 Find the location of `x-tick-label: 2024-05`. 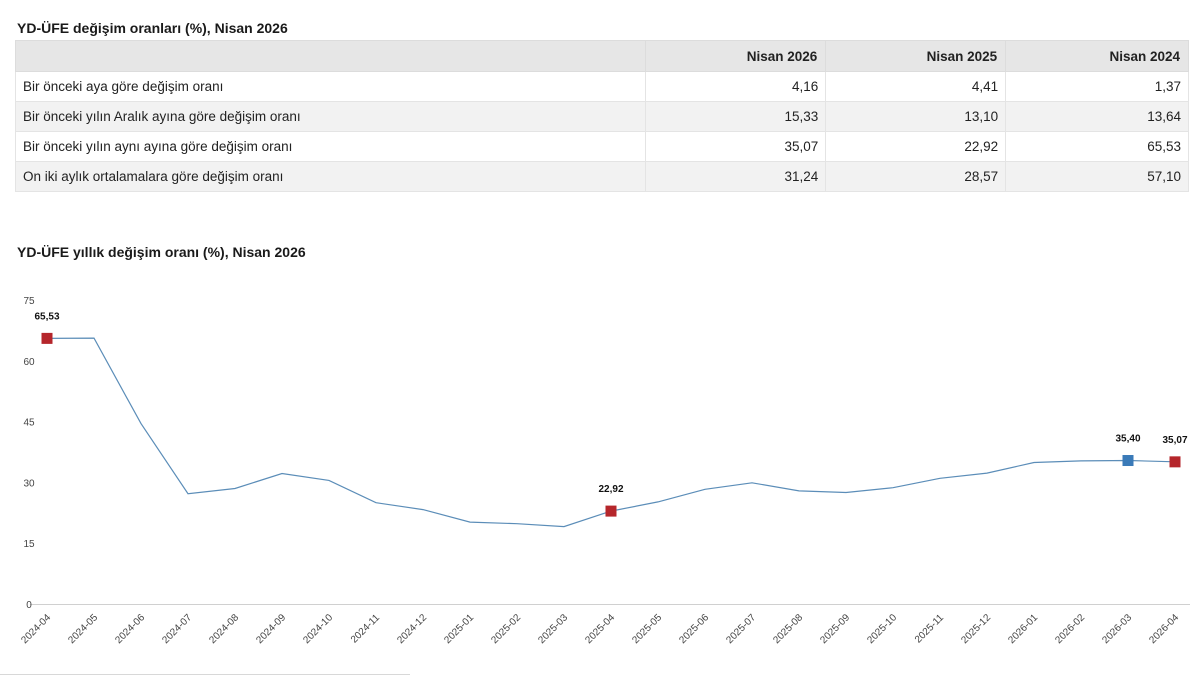

x-tick-label: 2024-05 is located at coordinates (83, 629).